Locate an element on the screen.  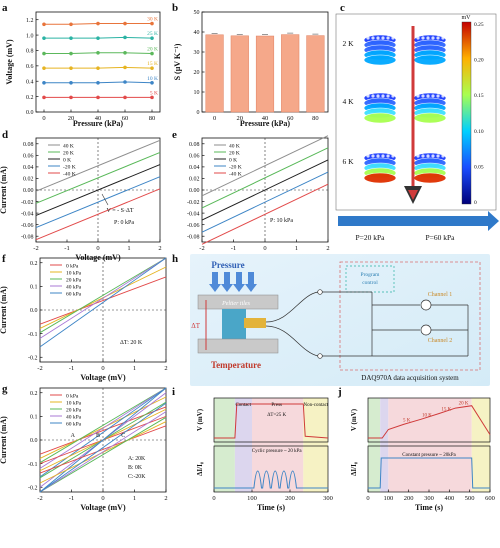
panel-j-x-tick-label: 300 is located at coordinates (429, 498).